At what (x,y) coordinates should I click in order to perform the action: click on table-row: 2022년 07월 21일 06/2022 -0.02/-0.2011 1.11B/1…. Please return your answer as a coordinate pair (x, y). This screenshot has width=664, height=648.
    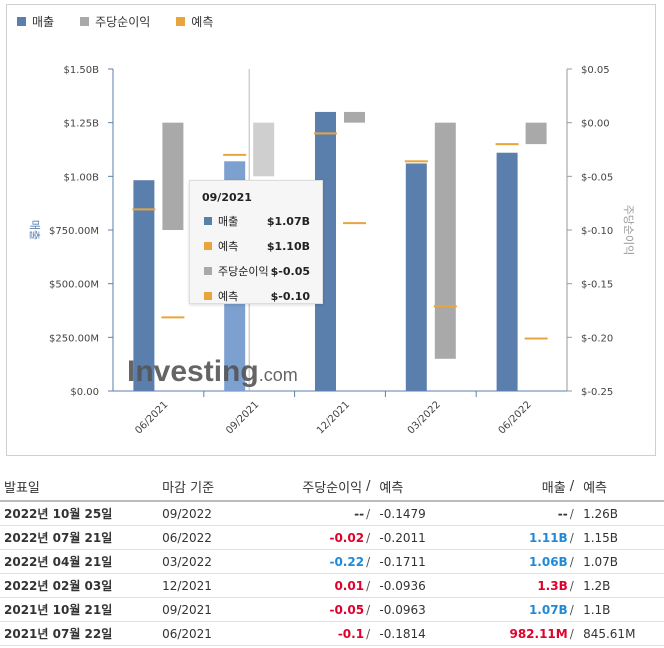
    Looking at the image, I should click on (332, 537).